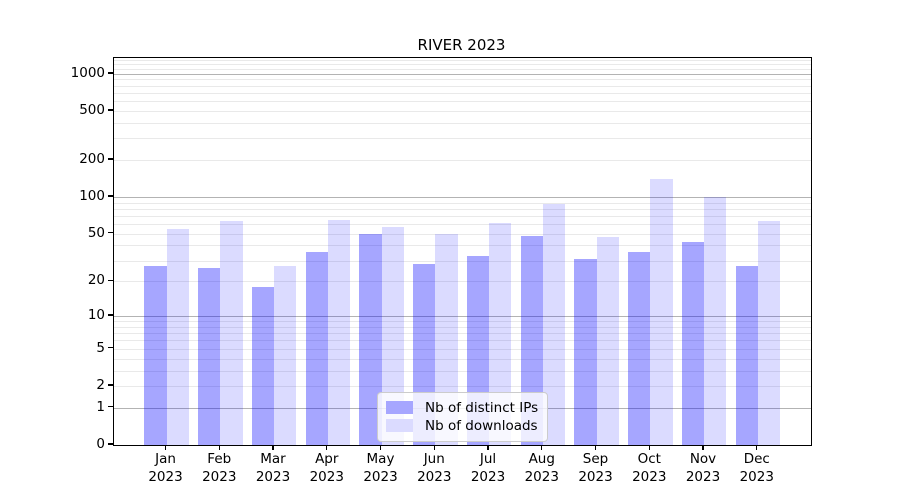 This screenshot has height=500, width=900. What do you see at coordinates (96, 232) in the screenshot?
I see `y-tick-label: 50` at bounding box center [96, 232].